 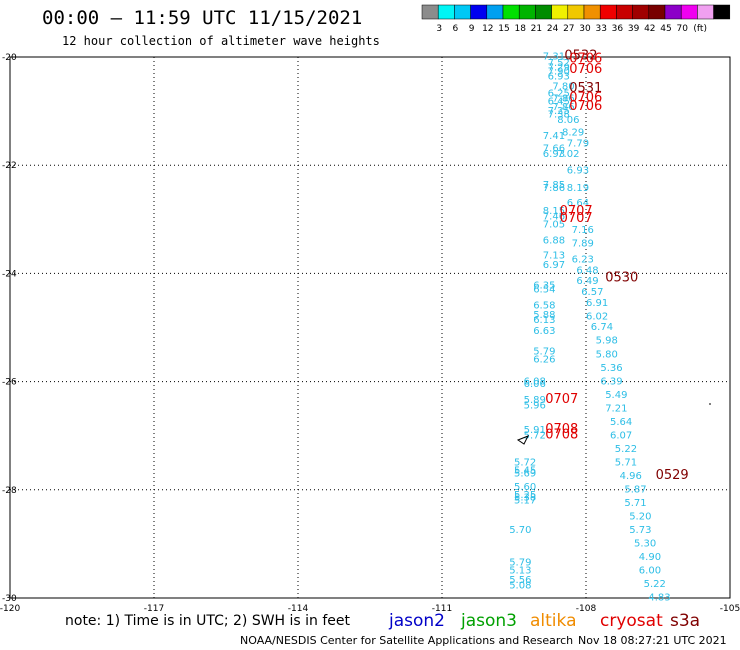 What do you see at coordinates (621, 422) in the screenshot?
I see `wave-height-label: 5.64` at bounding box center [621, 422].